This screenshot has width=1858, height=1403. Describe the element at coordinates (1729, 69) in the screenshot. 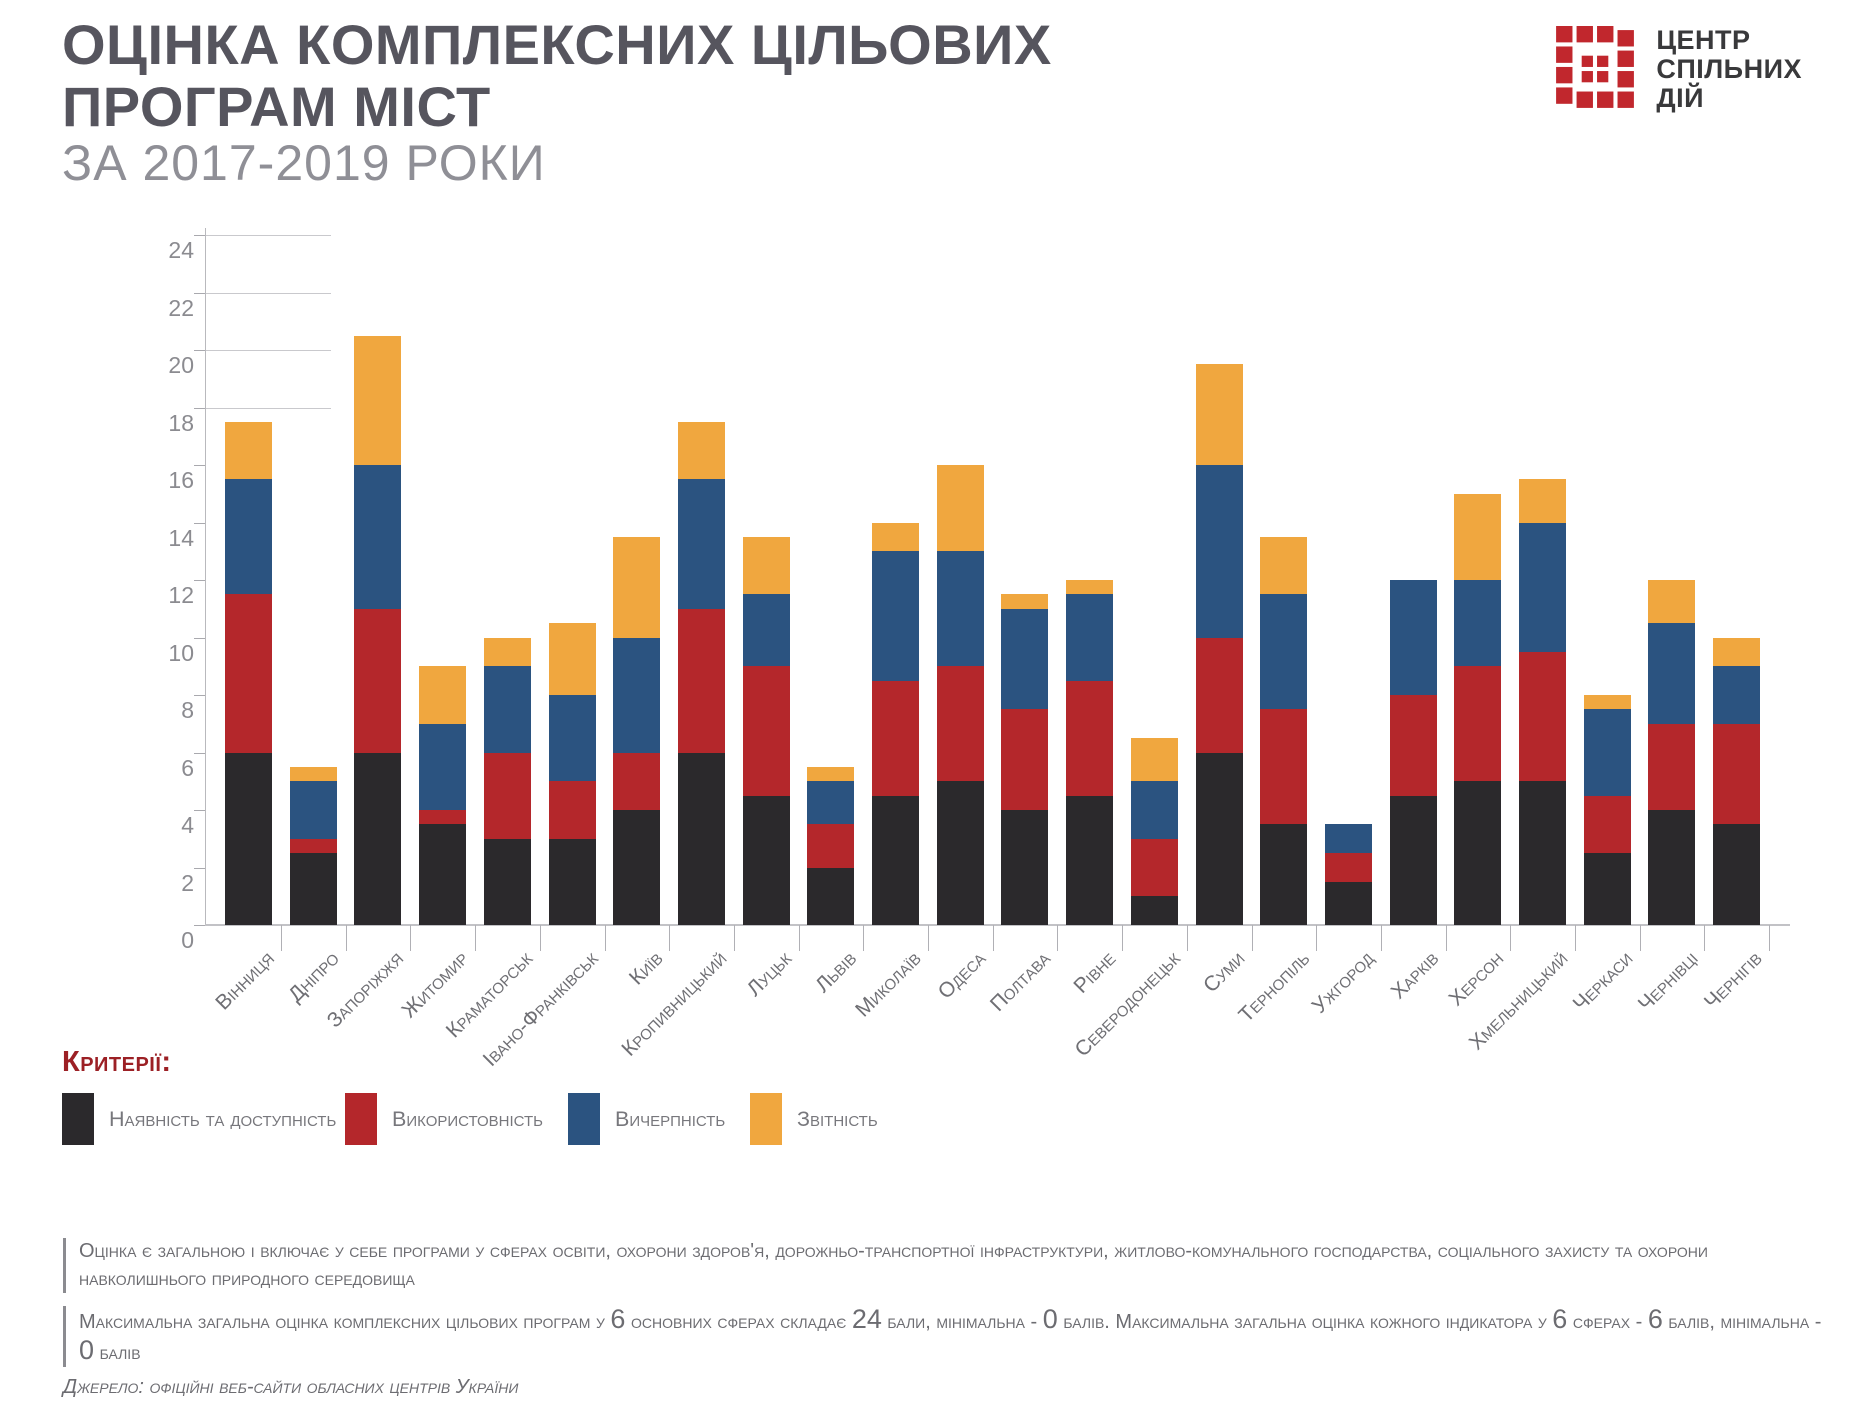

I see `logo-text-line: СПІЛЬНИХ` at that location.